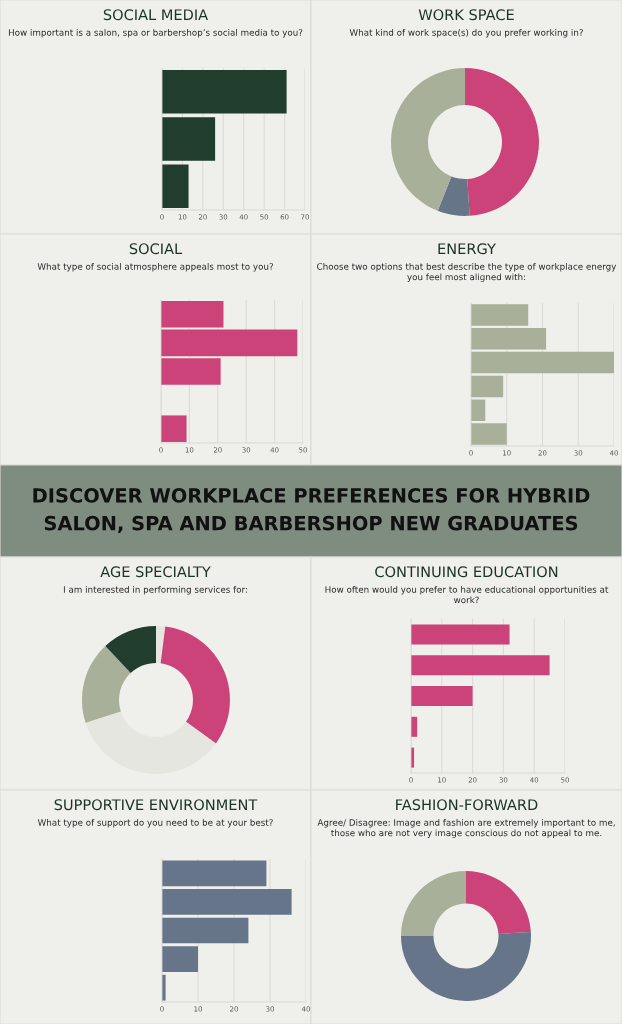 The image size is (622, 1024). Describe the element at coordinates (156, 249) in the screenshot. I see `chart-title: SOCIAL` at that location.